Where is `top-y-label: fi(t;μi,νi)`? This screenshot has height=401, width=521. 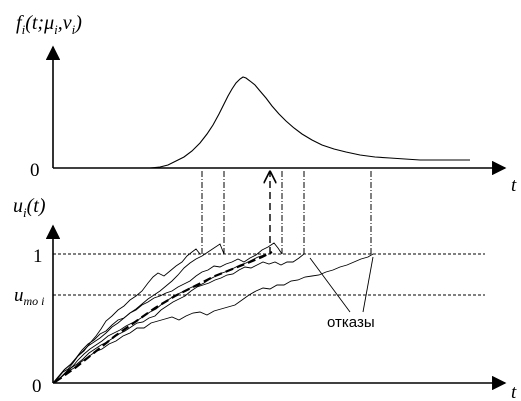
top-y-label: fi(t;μi,νi) is located at coordinates (49, 24).